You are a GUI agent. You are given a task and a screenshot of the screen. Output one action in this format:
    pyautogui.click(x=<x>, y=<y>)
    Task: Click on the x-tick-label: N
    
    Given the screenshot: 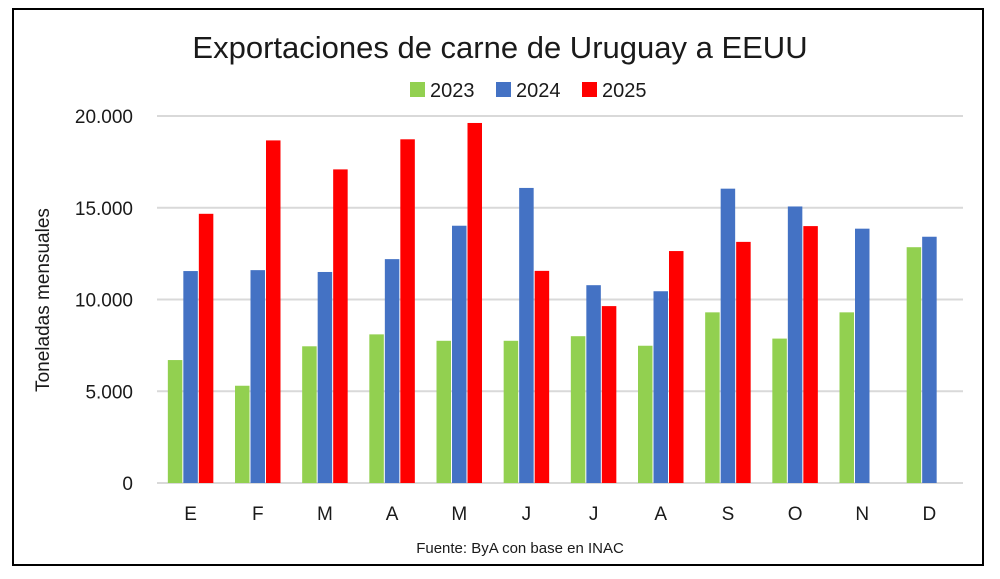 What is the action you would take?
    pyautogui.click(x=862, y=514)
    